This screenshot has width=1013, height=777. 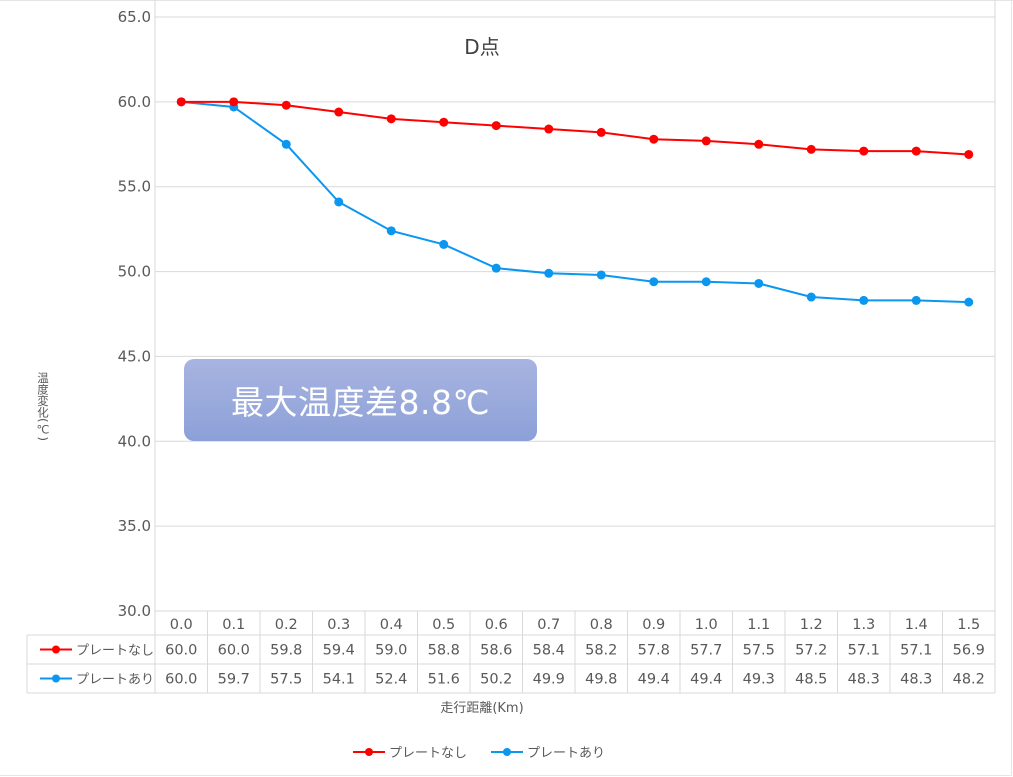 I want to click on table-cell: 56.9, so click(x=969, y=651).